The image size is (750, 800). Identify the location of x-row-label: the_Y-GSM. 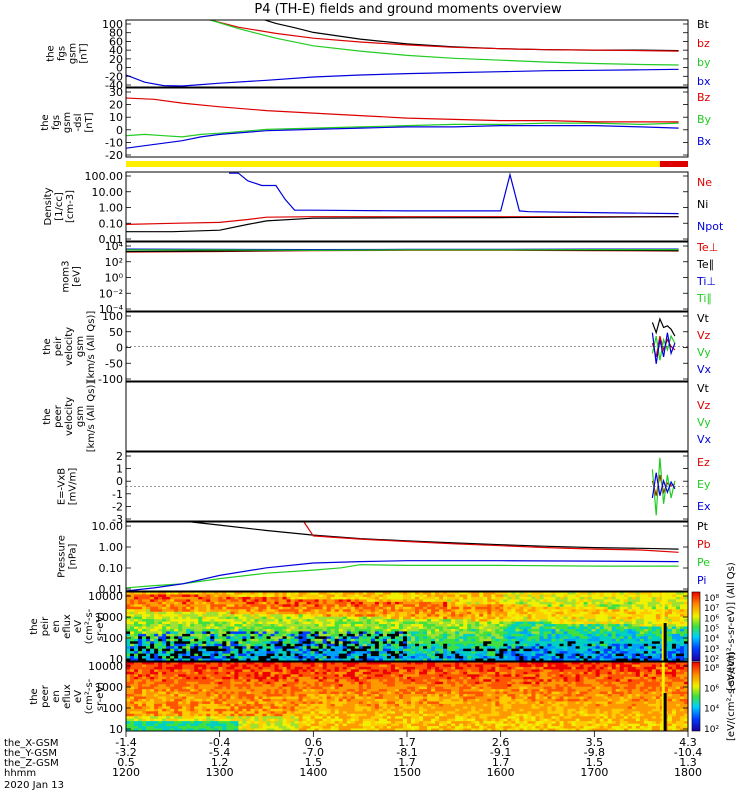
(30, 753).